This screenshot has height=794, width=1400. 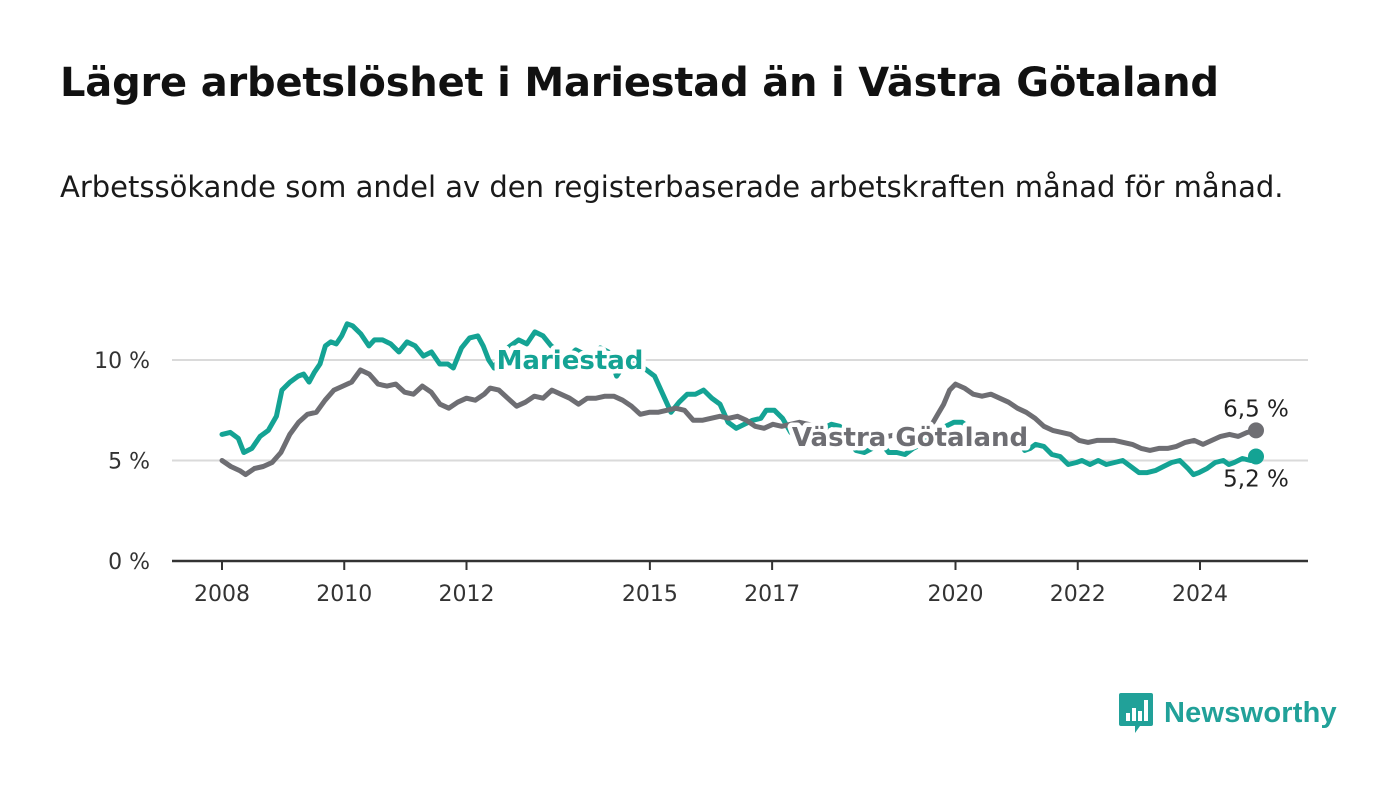 I want to click on x-tick-label: 2012, so click(x=467, y=594).